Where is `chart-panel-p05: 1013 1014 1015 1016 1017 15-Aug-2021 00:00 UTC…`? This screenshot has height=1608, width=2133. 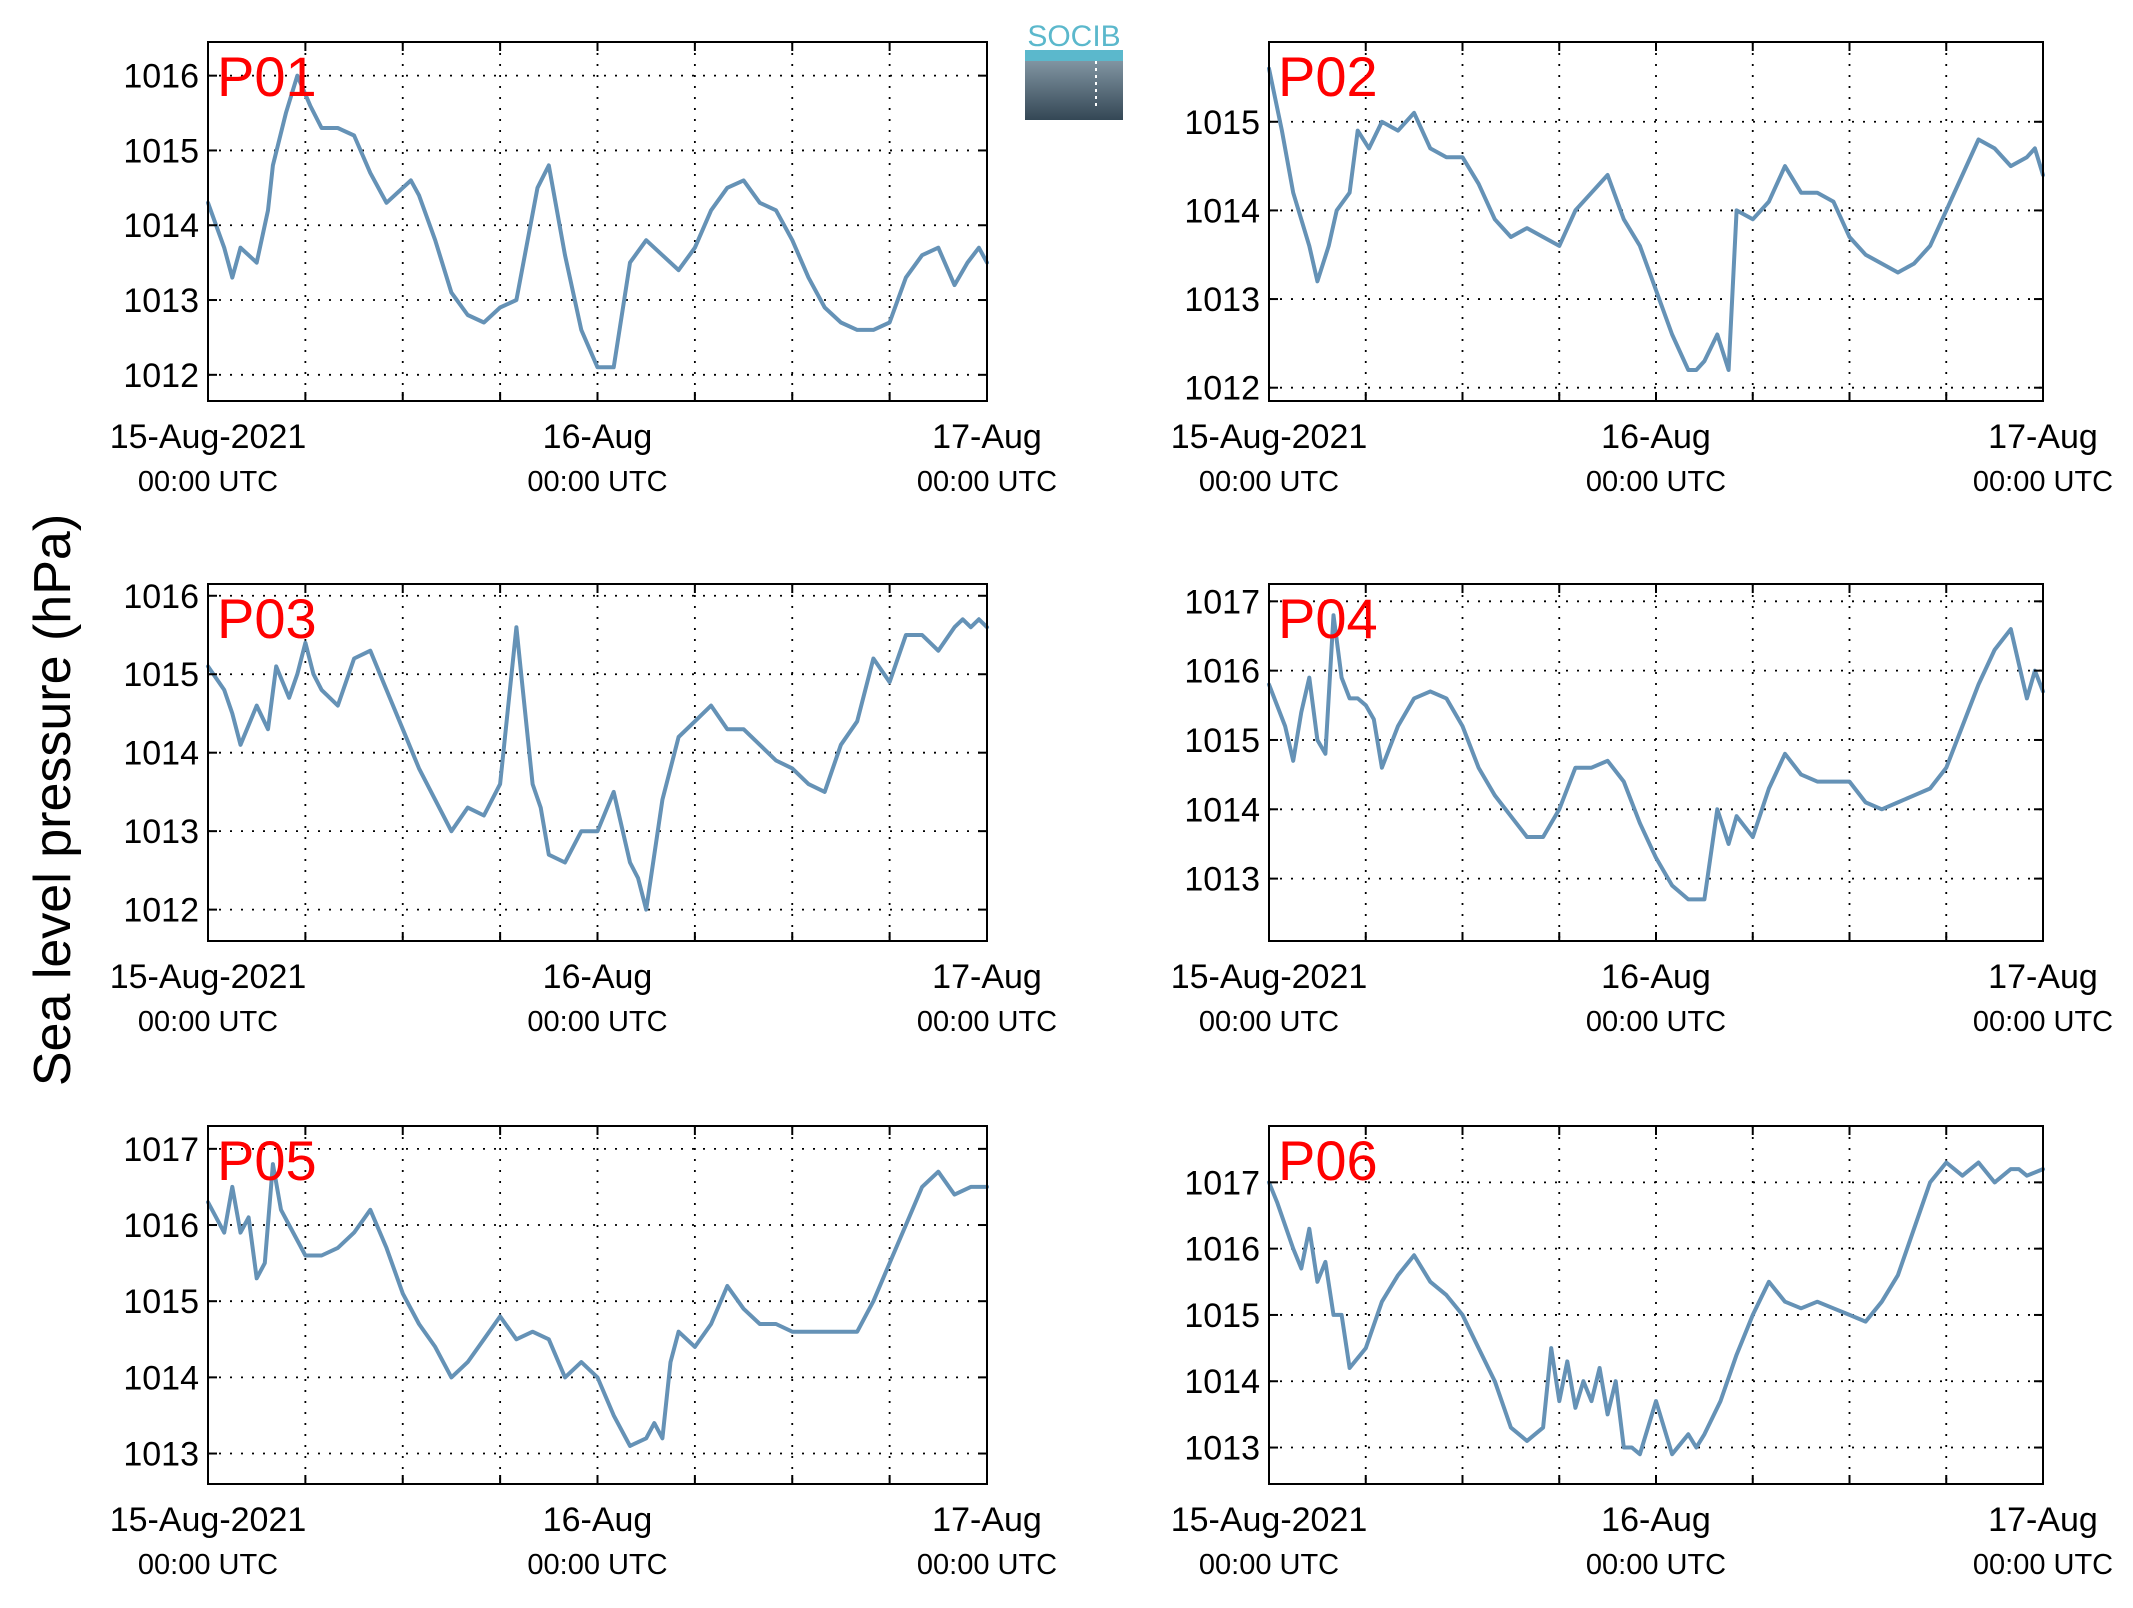 chart-panel-p05: 1013 1014 1015 1016 1017 15-Aug-2021 00:00 UTC… is located at coordinates (583, 1353).